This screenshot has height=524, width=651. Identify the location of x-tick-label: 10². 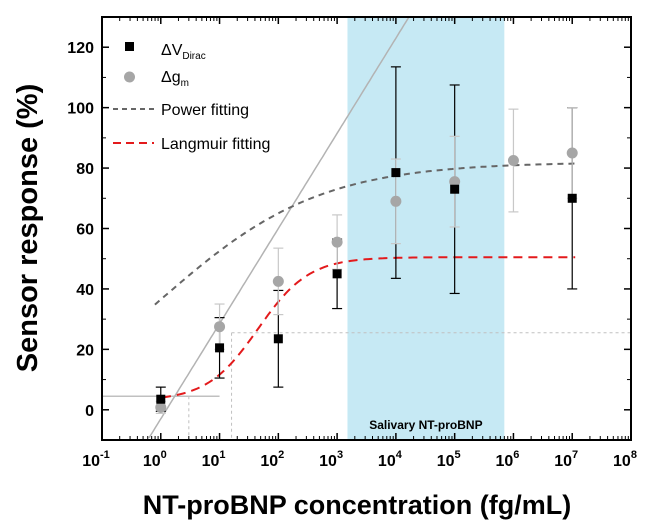
(272, 459).